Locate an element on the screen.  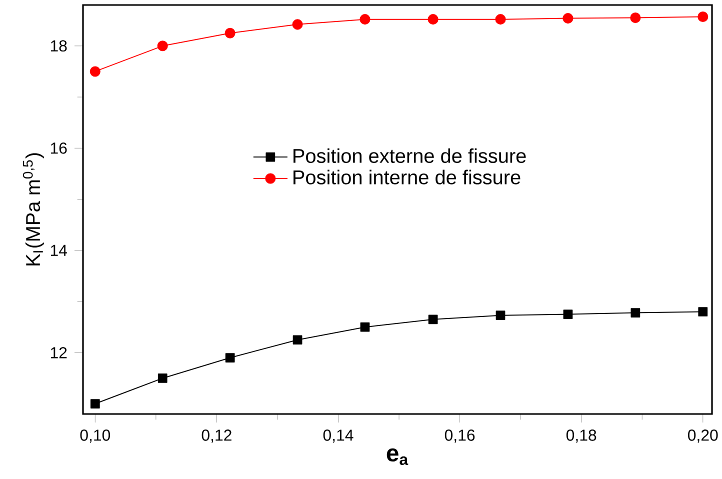
y-tick-label: 18 is located at coordinates (58, 46).